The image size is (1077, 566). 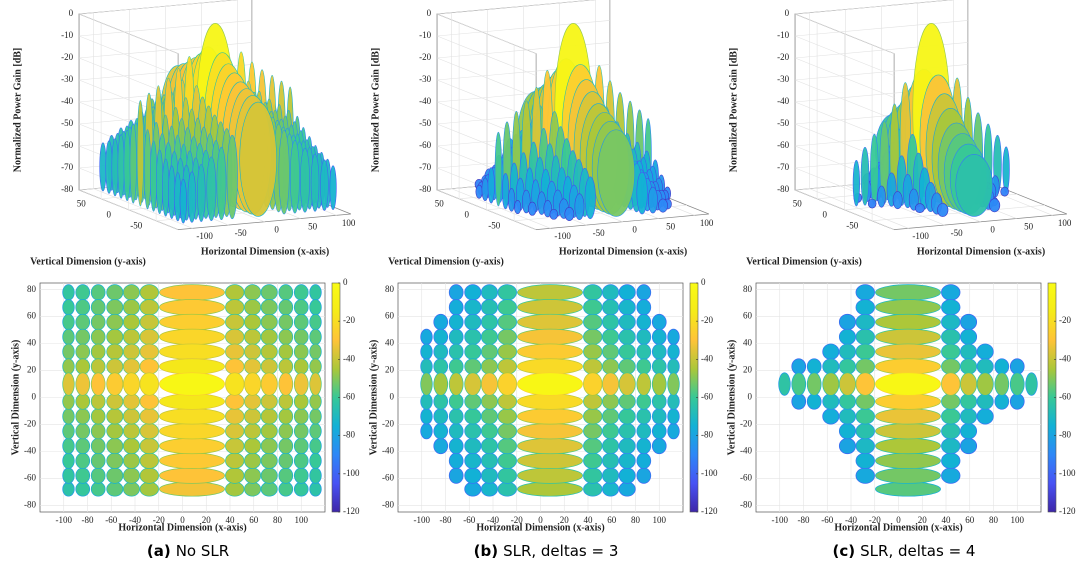 I want to click on colorbar-tick-label: -80, so click(x=707, y=435).